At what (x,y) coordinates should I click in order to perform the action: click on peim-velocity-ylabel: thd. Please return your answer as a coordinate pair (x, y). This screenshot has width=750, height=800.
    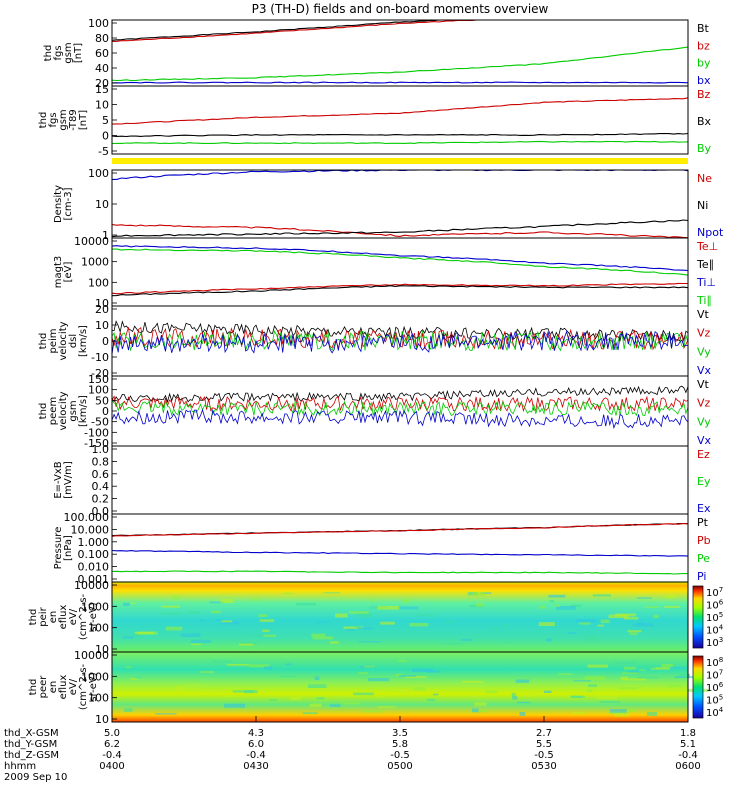
    Looking at the image, I should click on (43, 341).